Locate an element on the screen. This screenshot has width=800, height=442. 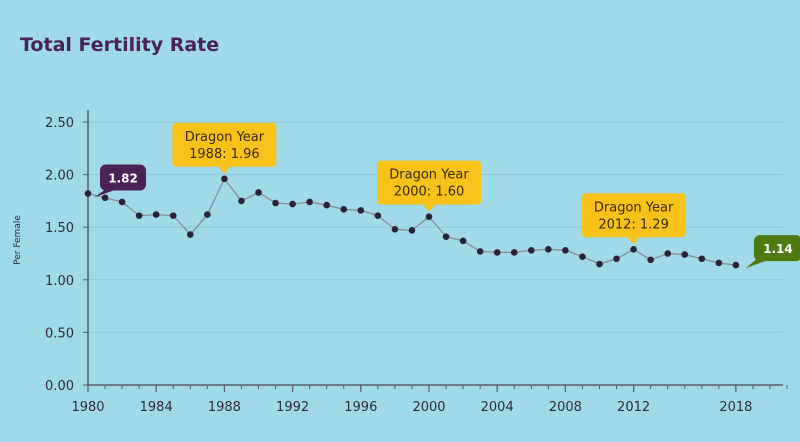
data-point-1988 is located at coordinates (224, 179).